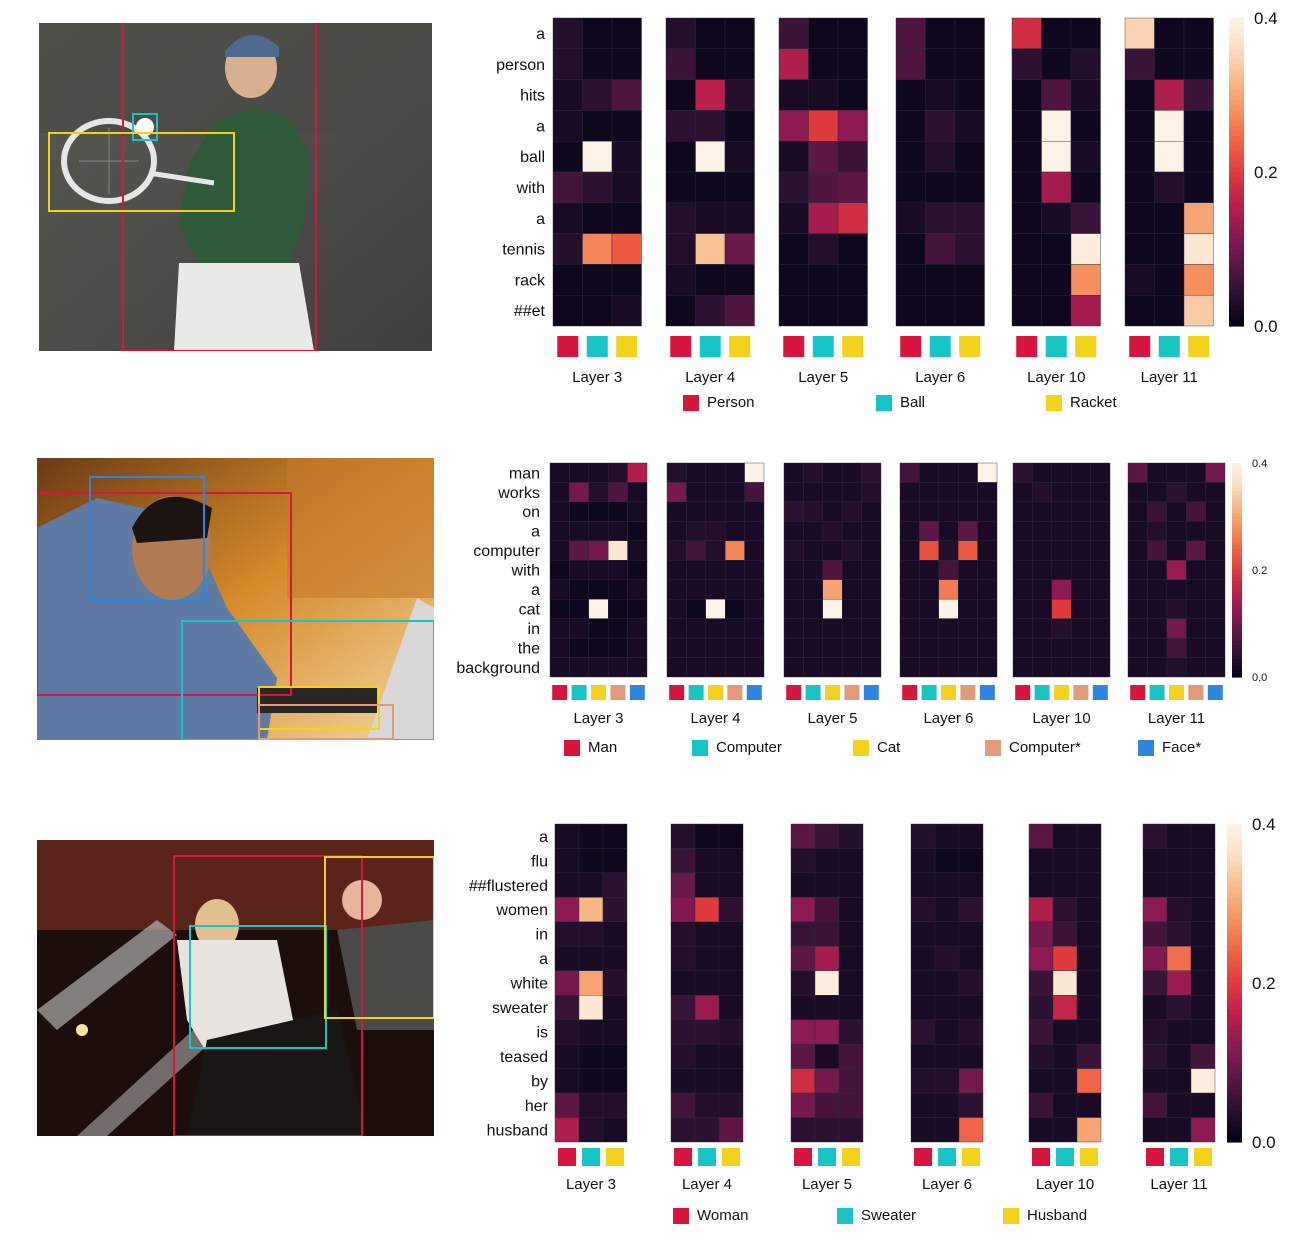  Describe the element at coordinates (529, 648) in the screenshot. I see `token-label: the` at that location.